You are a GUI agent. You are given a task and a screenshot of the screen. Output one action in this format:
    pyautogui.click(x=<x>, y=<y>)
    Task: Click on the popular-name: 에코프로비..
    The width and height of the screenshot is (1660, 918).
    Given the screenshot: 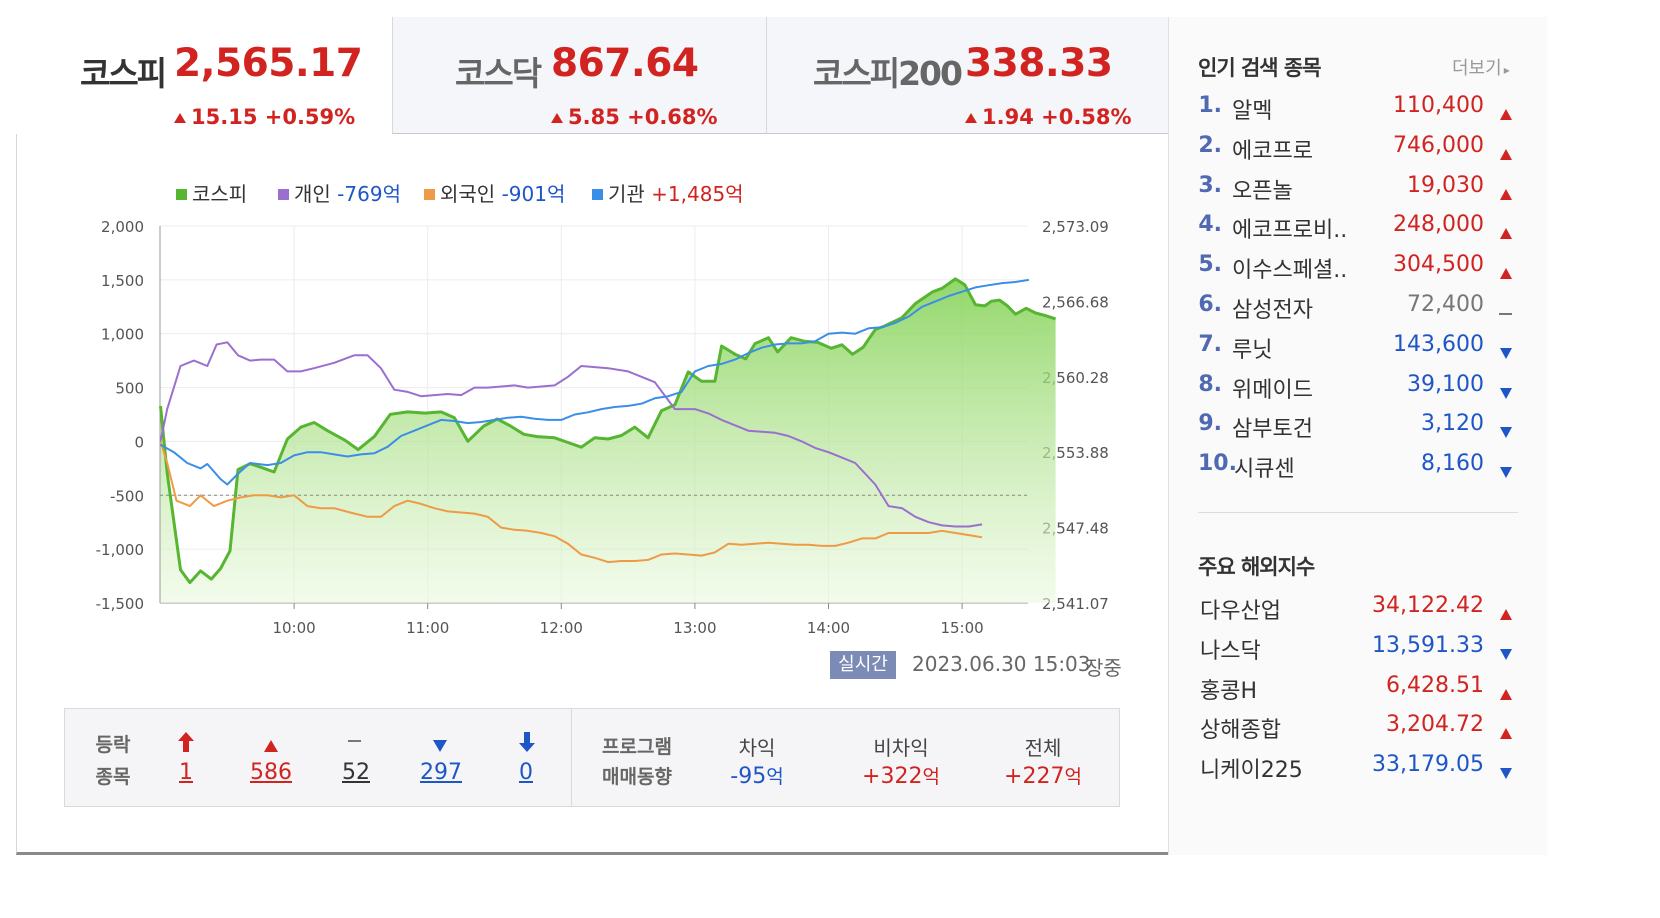 What is the action you would take?
    pyautogui.click(x=1290, y=231)
    